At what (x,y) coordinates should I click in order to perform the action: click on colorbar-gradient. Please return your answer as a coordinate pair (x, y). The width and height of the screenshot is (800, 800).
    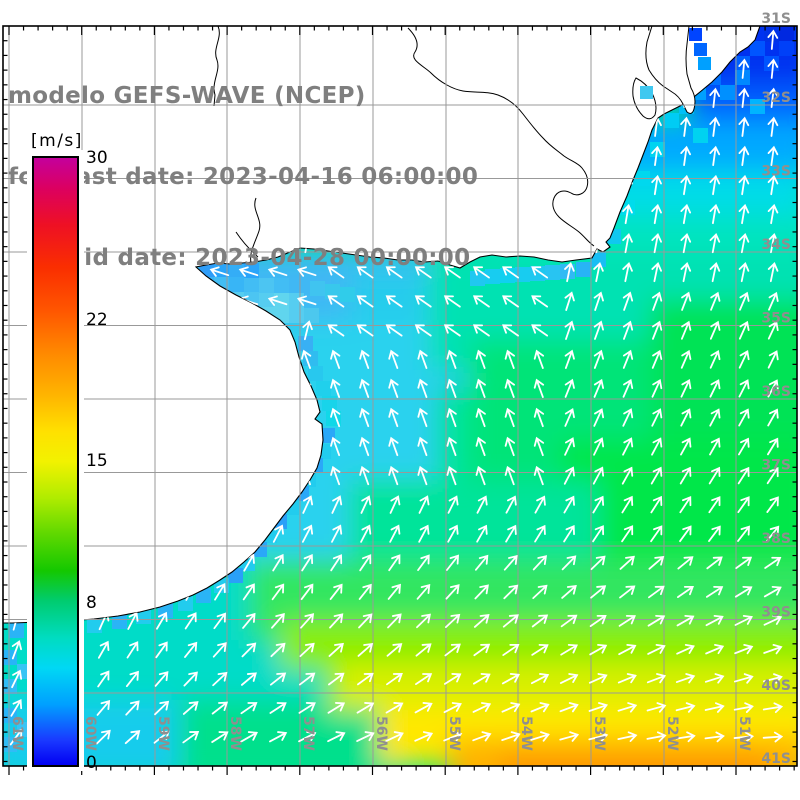
    Looking at the image, I should click on (55, 461).